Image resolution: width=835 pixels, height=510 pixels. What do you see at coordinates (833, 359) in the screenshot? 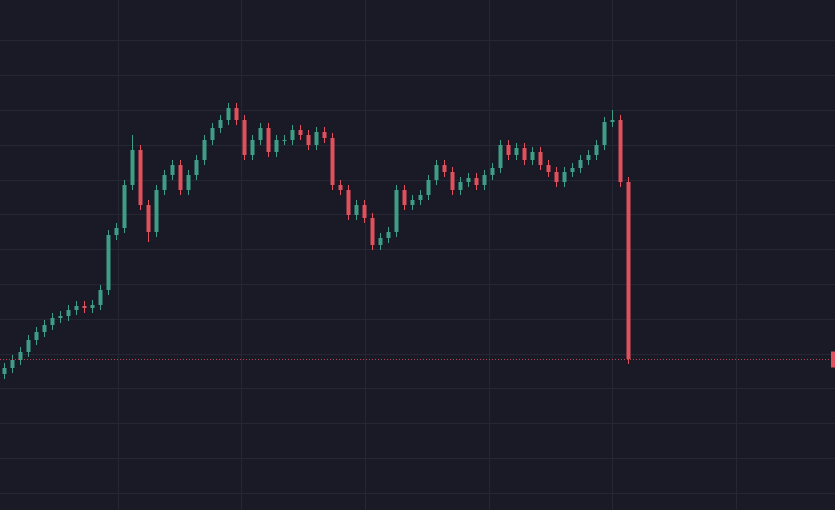
I see `last-price-marker` at bounding box center [833, 359].